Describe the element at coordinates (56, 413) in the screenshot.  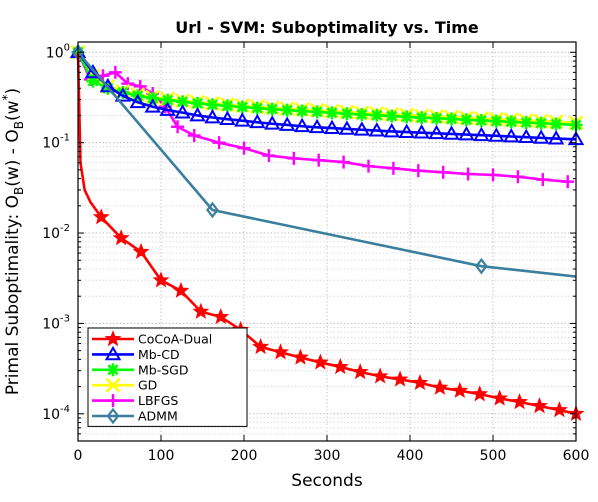
I see `y-tick-label: 10⁻⁴` at that location.